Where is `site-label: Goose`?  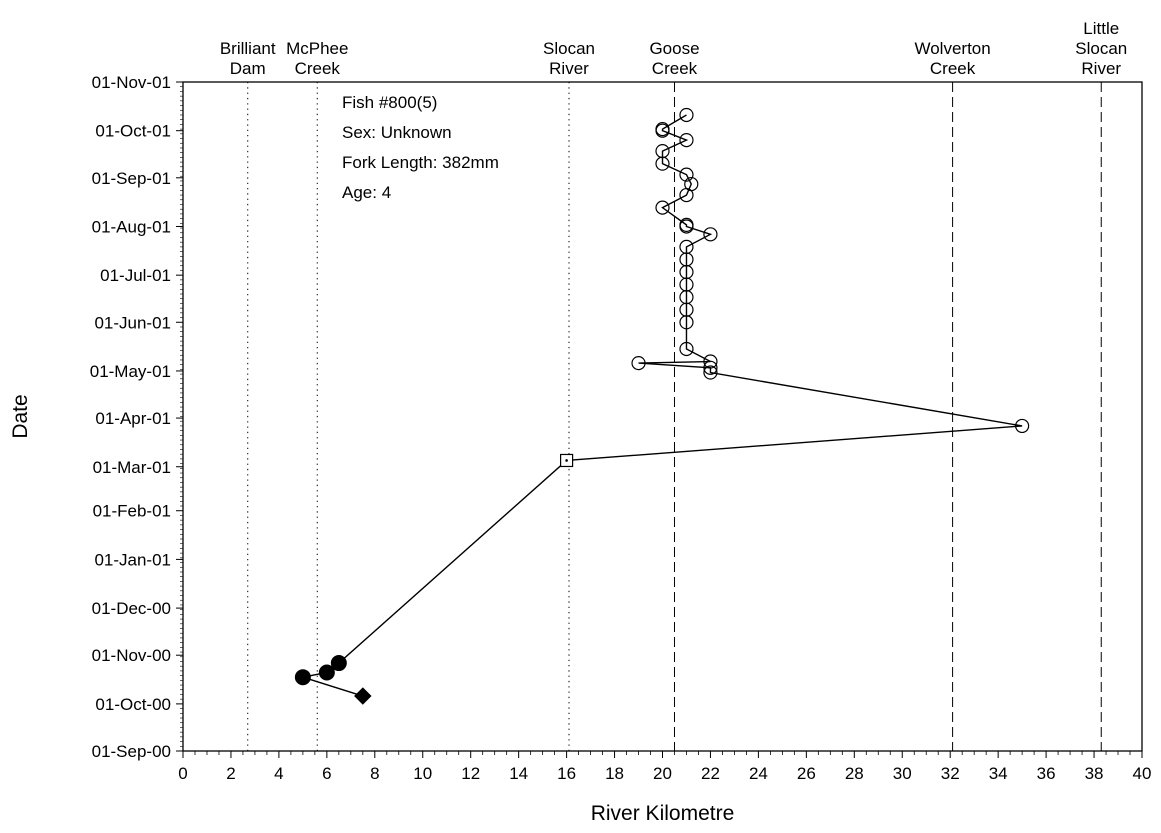 site-label: Goose is located at coordinates (674, 48).